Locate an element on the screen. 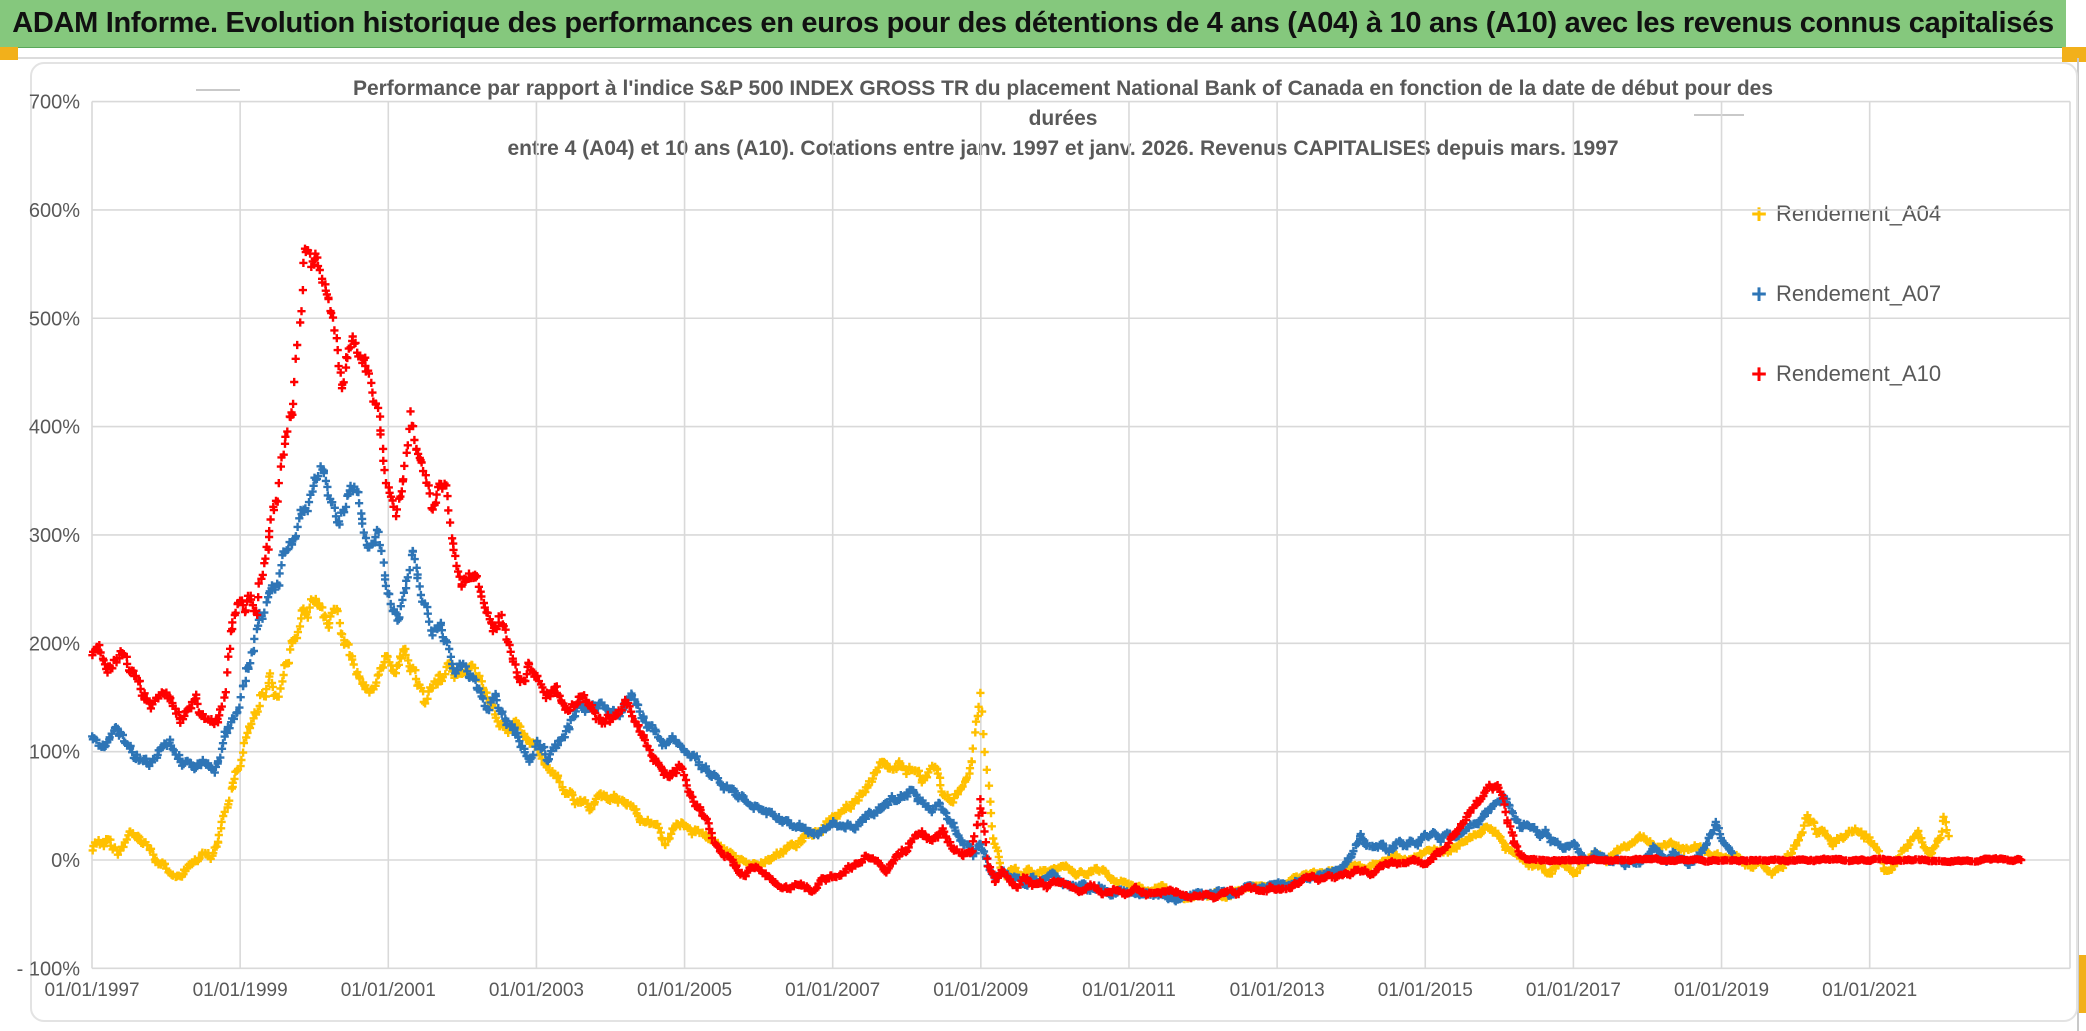 This screenshot has height=1031, width=2086. y-axis-labels: 700% 600% 500% 400% 300% 200% 100% 0% - 100% is located at coordinates (49, 536).